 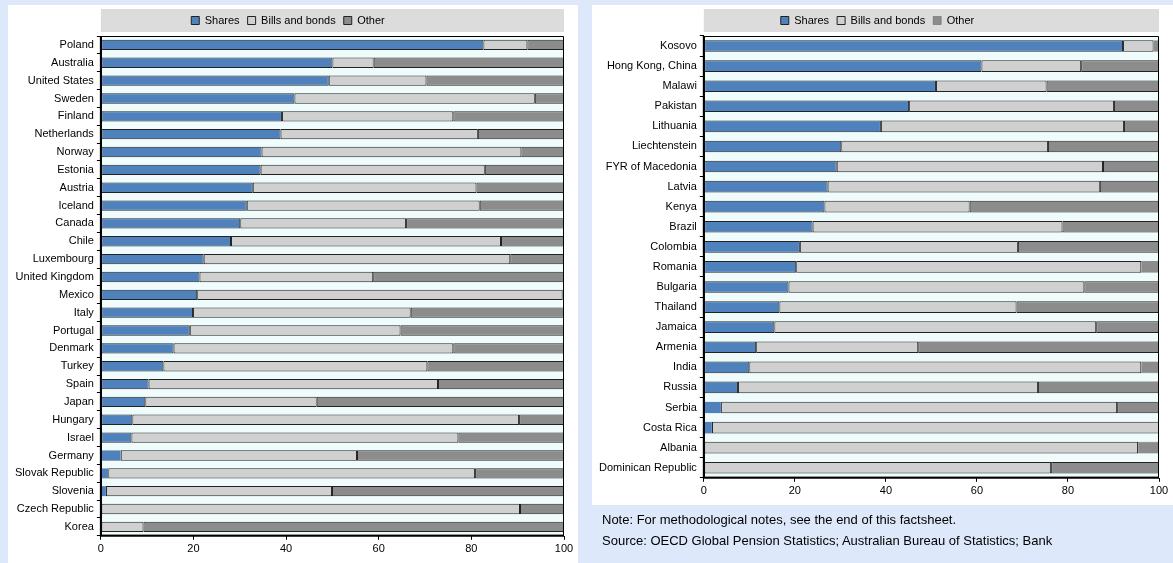 I want to click on y-tick-label: Serbia, so click(x=681, y=406).